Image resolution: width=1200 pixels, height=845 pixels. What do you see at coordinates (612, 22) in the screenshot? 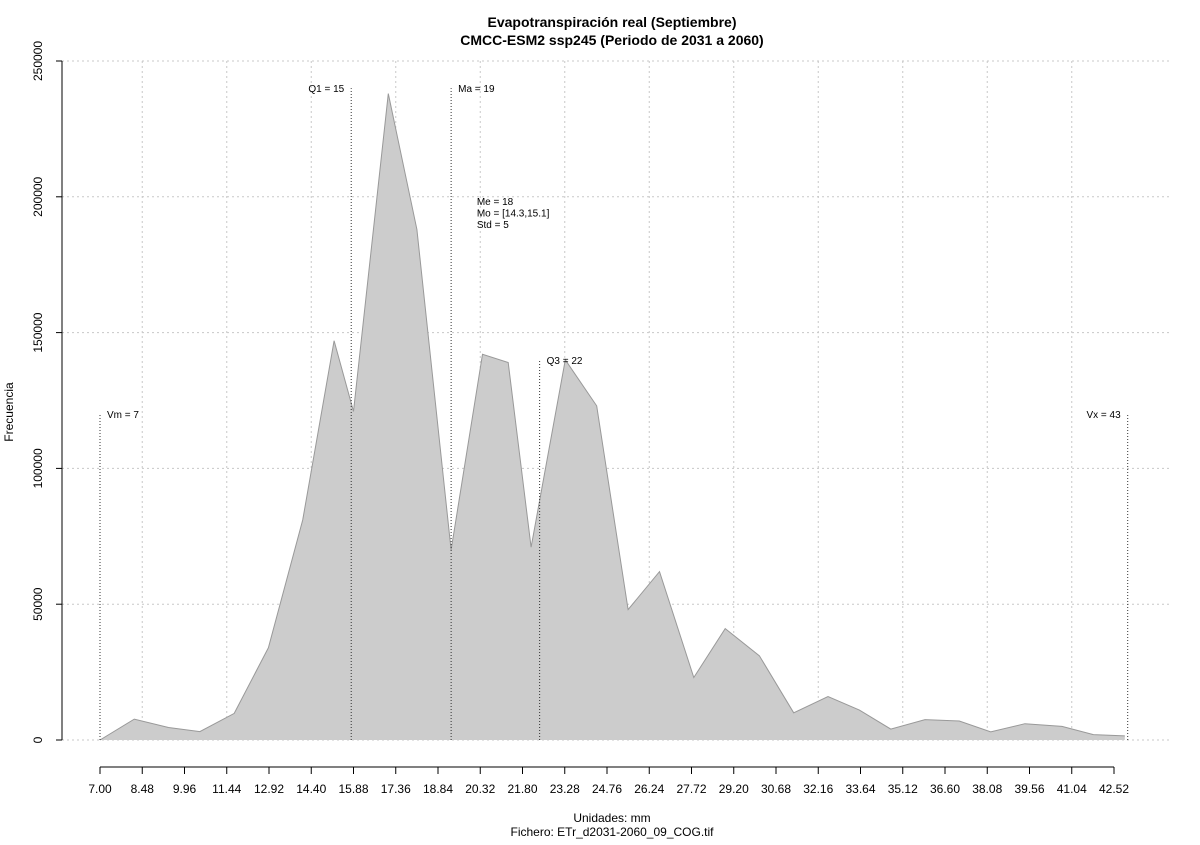
I see `chart-title: Evapotranspiración real (Septiembre)` at bounding box center [612, 22].